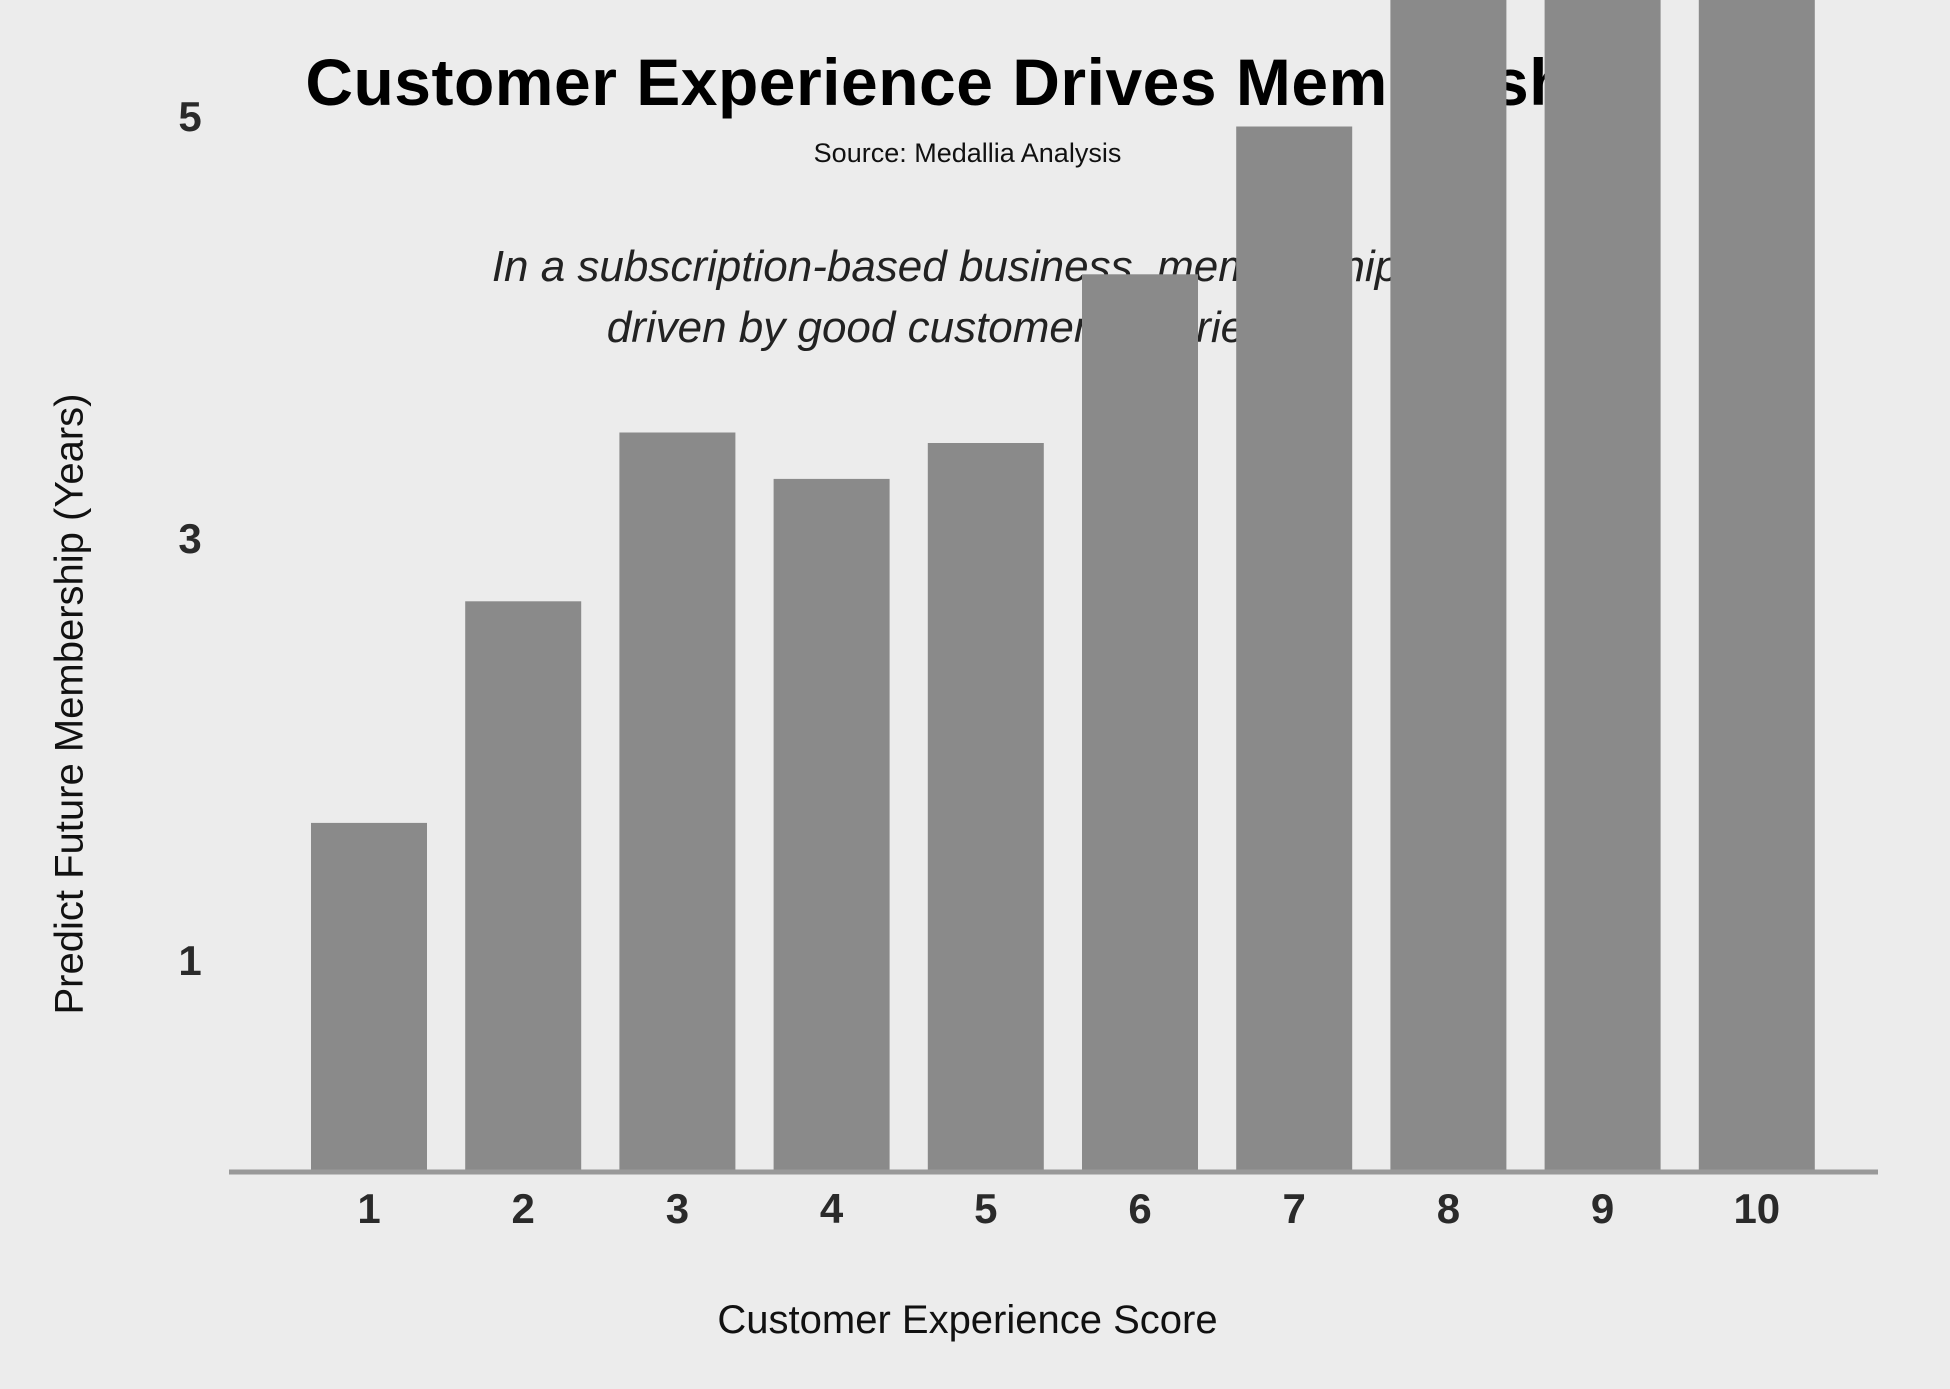 Image resolution: width=1950 pixels, height=1389 pixels. What do you see at coordinates (1294, 1208) in the screenshot?
I see `x-tick-label: 7` at bounding box center [1294, 1208].